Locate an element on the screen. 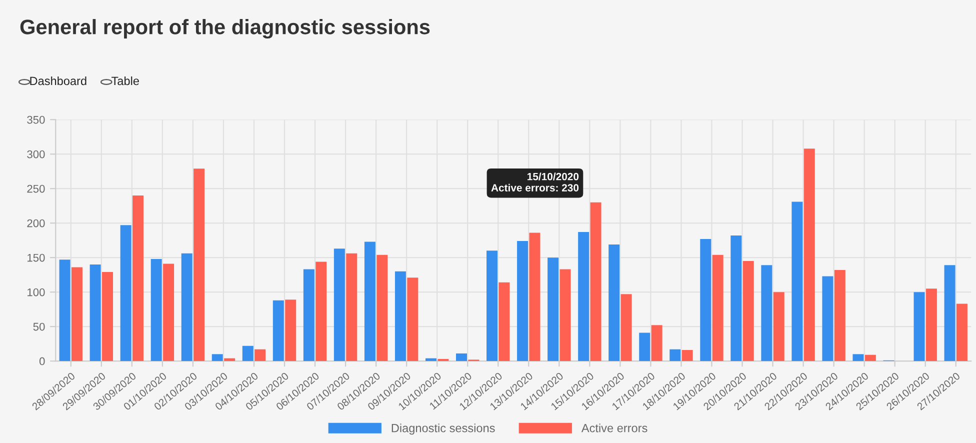 The width and height of the screenshot is (976, 443). y-tick-label: 50 is located at coordinates (39, 326).